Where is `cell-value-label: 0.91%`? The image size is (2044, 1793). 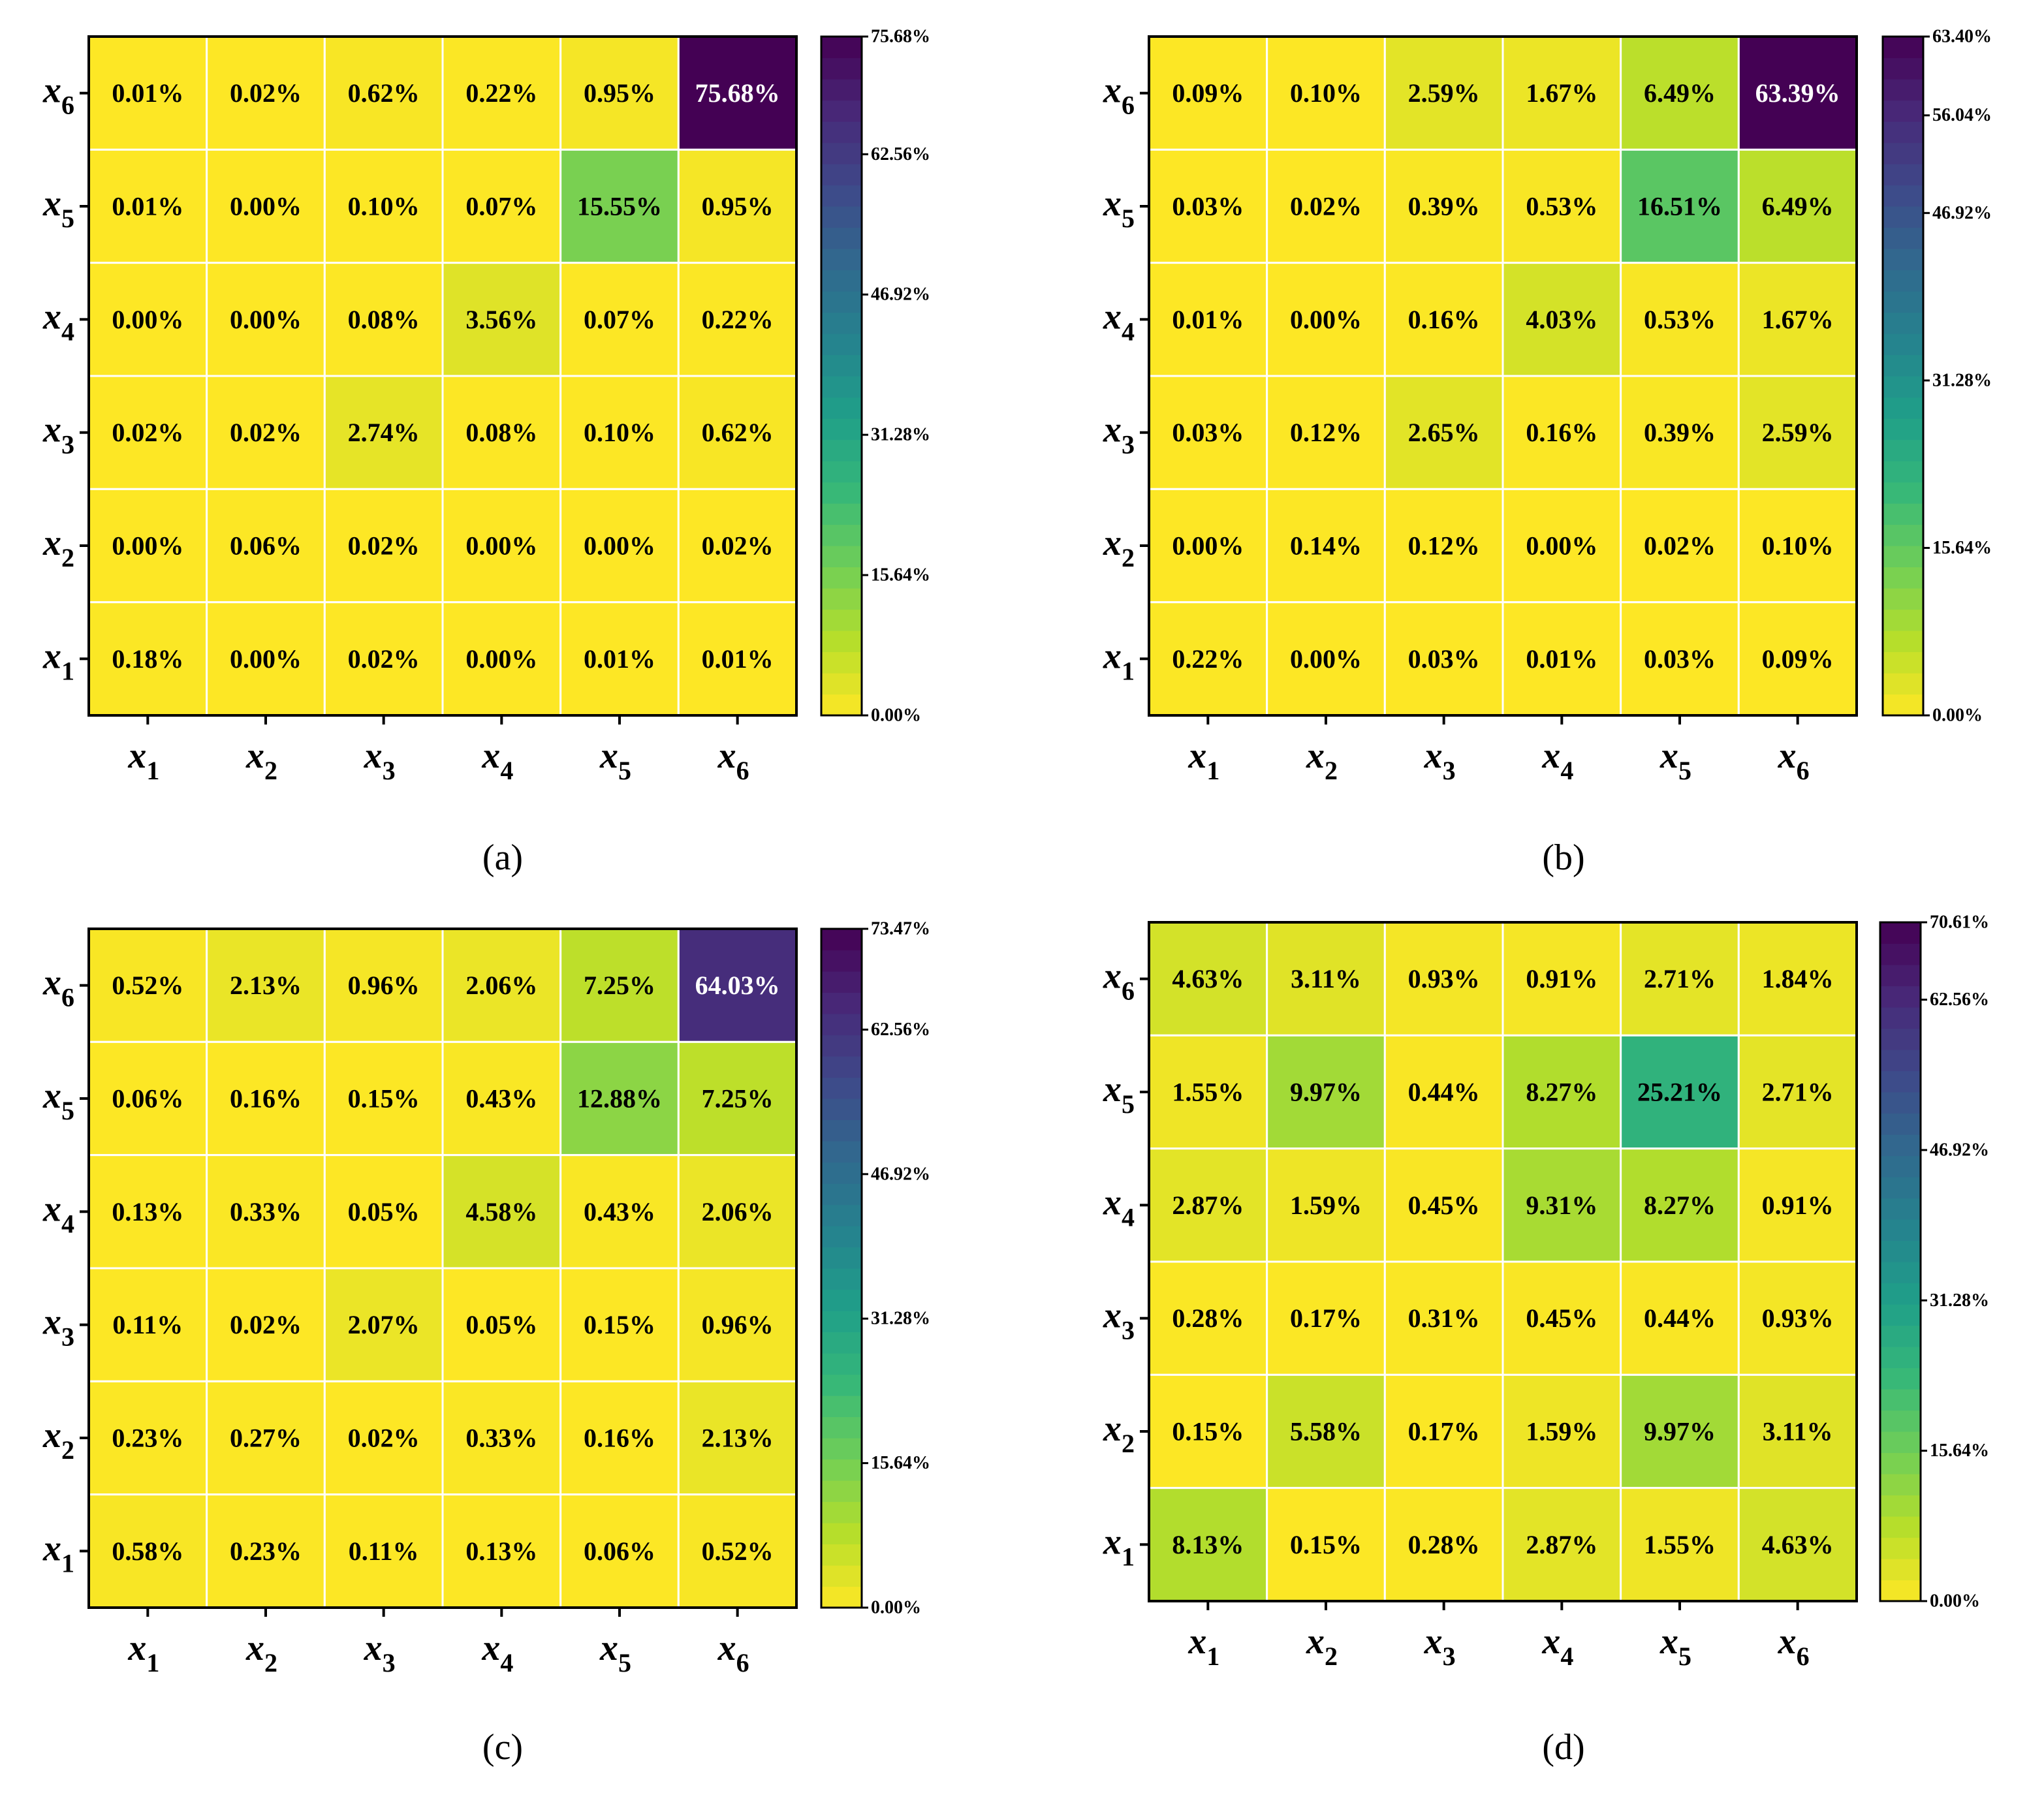 cell-value-label: 0.91% is located at coordinates (1798, 1205).